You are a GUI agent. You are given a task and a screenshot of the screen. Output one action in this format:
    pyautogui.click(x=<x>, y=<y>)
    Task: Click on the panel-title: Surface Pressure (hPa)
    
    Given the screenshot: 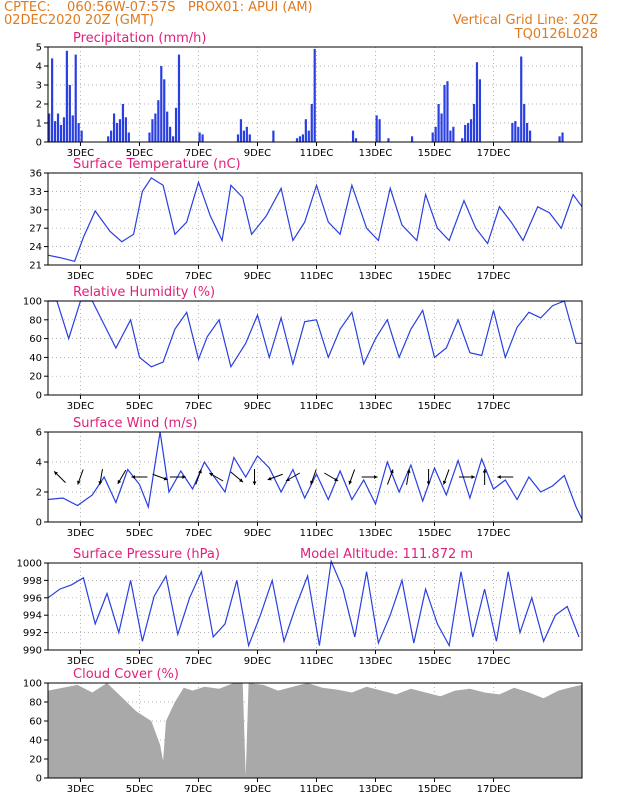 What is the action you would take?
    pyautogui.click(x=146, y=554)
    